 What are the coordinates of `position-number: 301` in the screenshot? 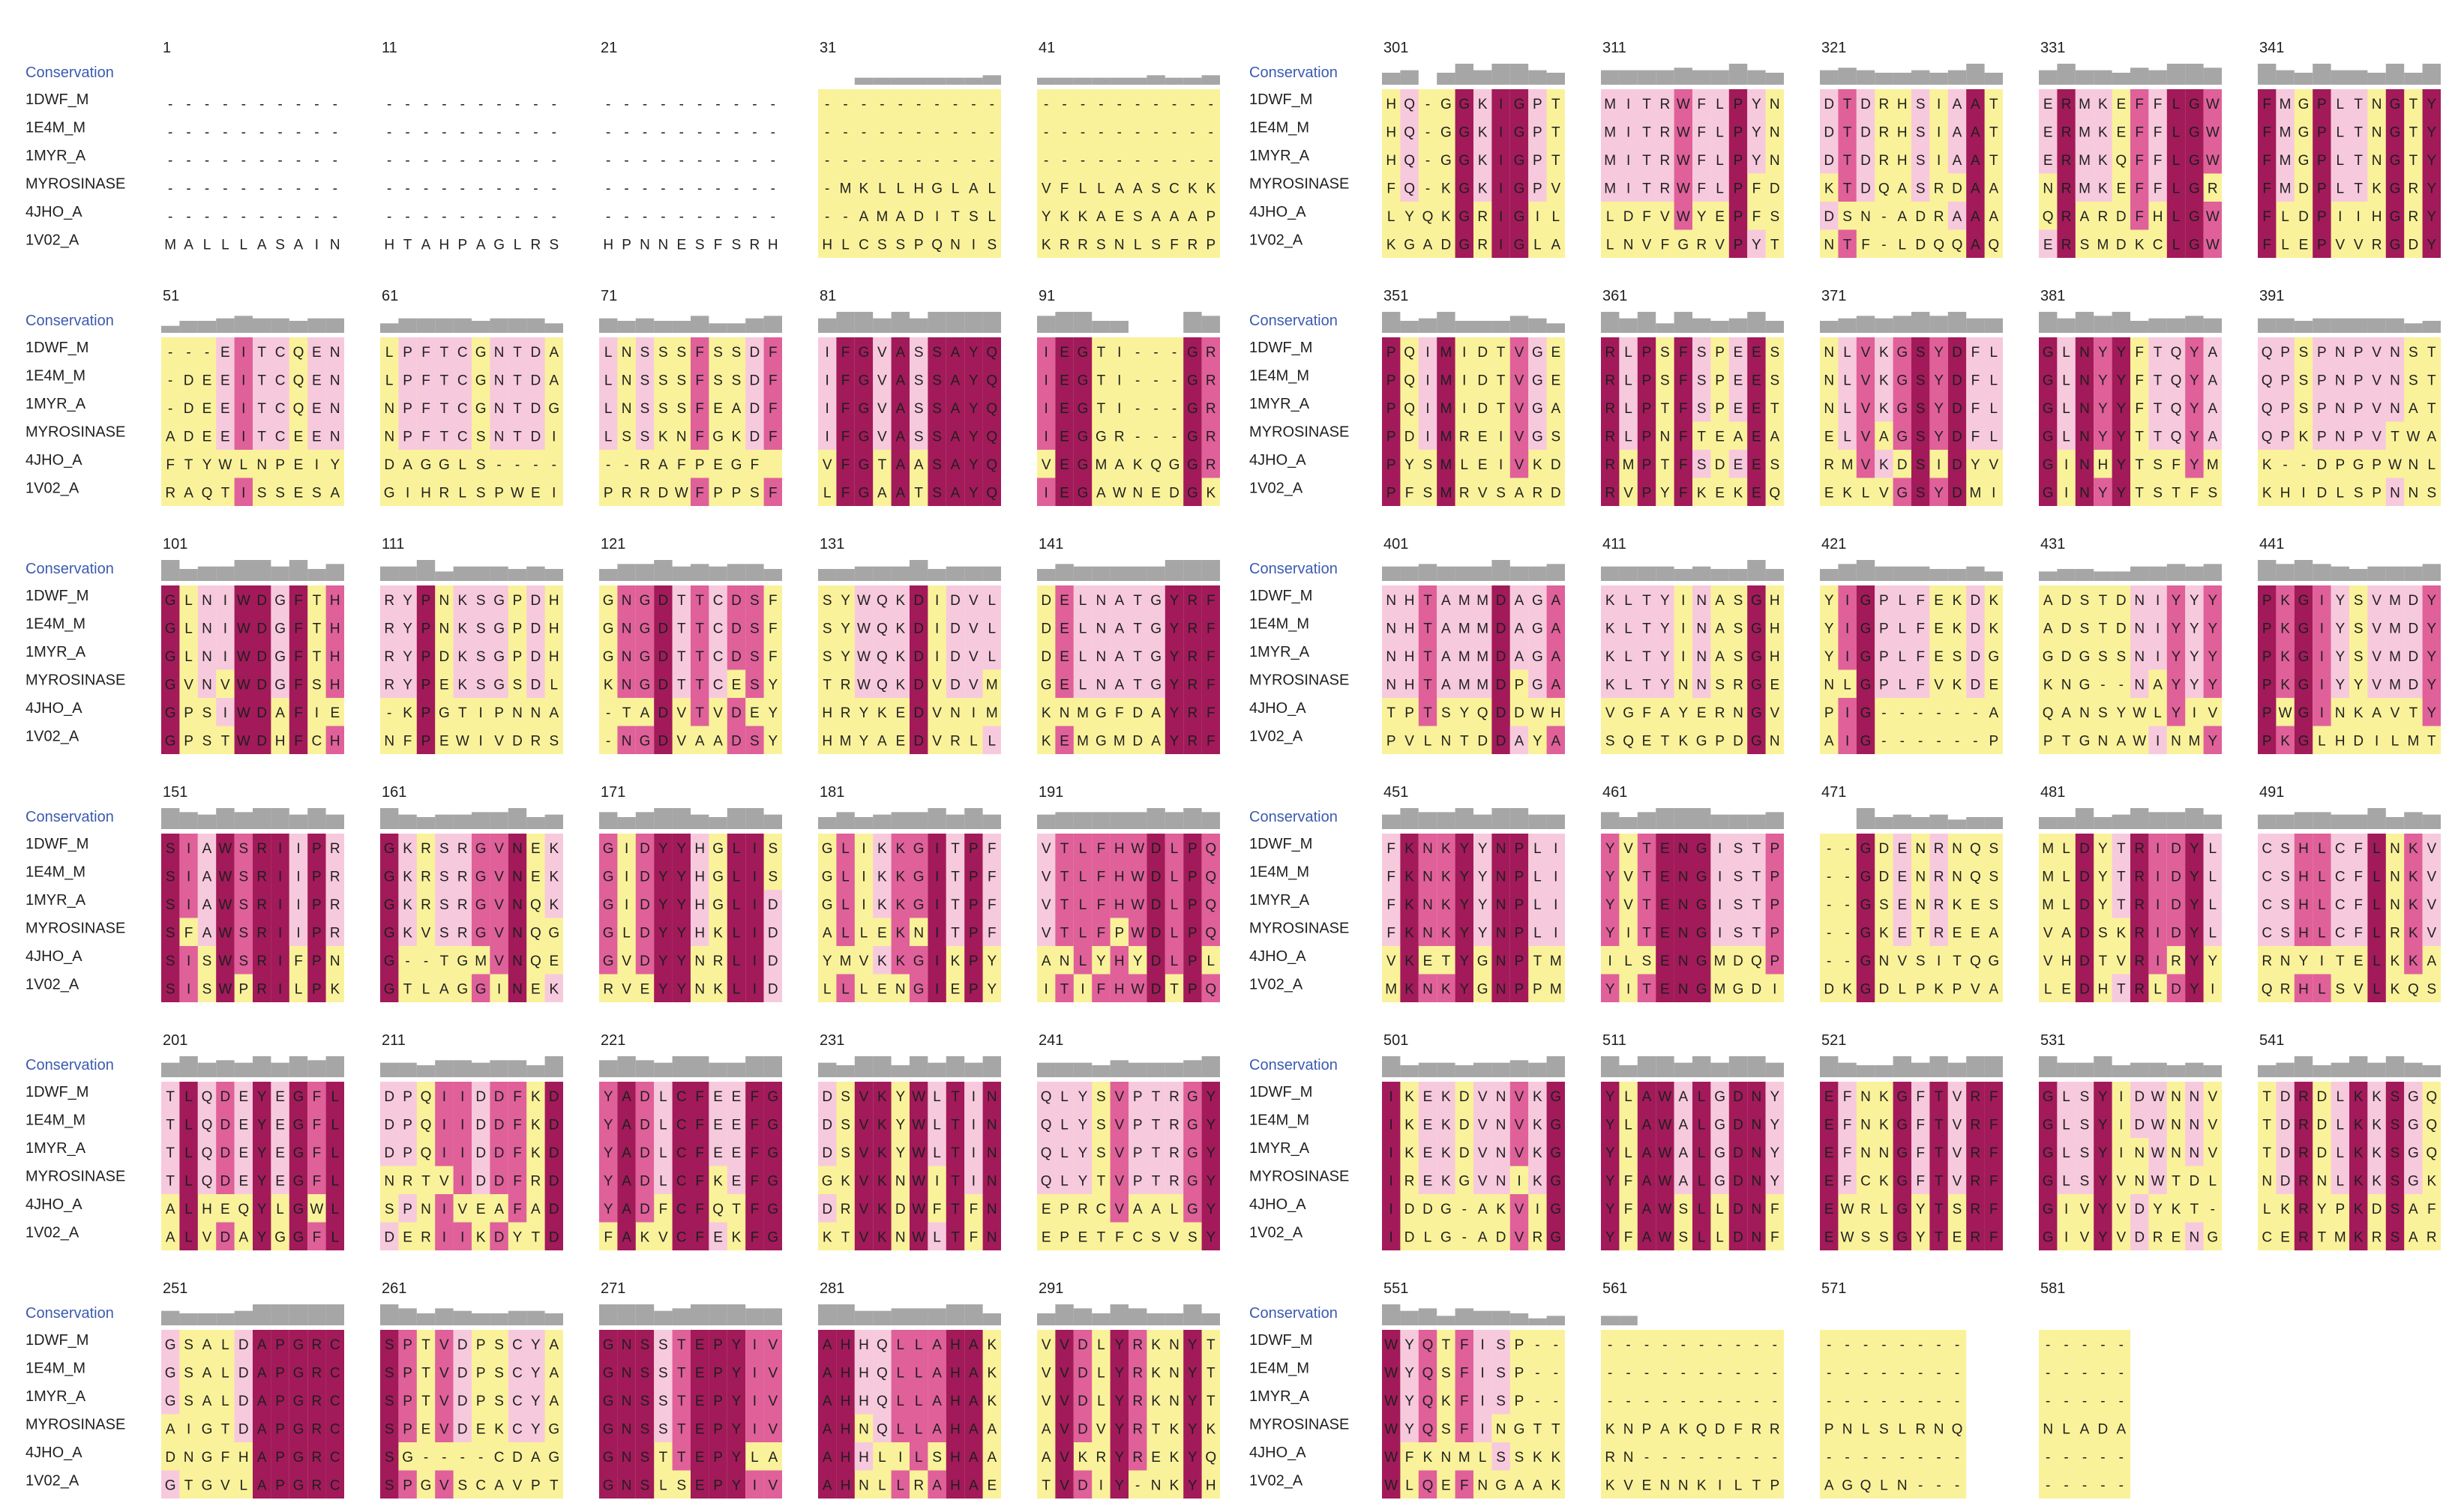 It's located at (1395, 48).